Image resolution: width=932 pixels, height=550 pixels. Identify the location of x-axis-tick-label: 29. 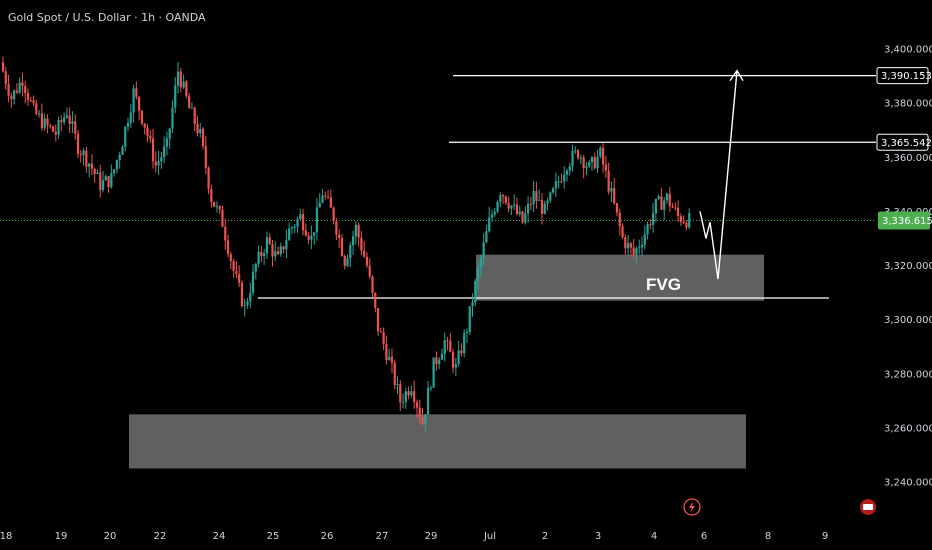
(431, 536).